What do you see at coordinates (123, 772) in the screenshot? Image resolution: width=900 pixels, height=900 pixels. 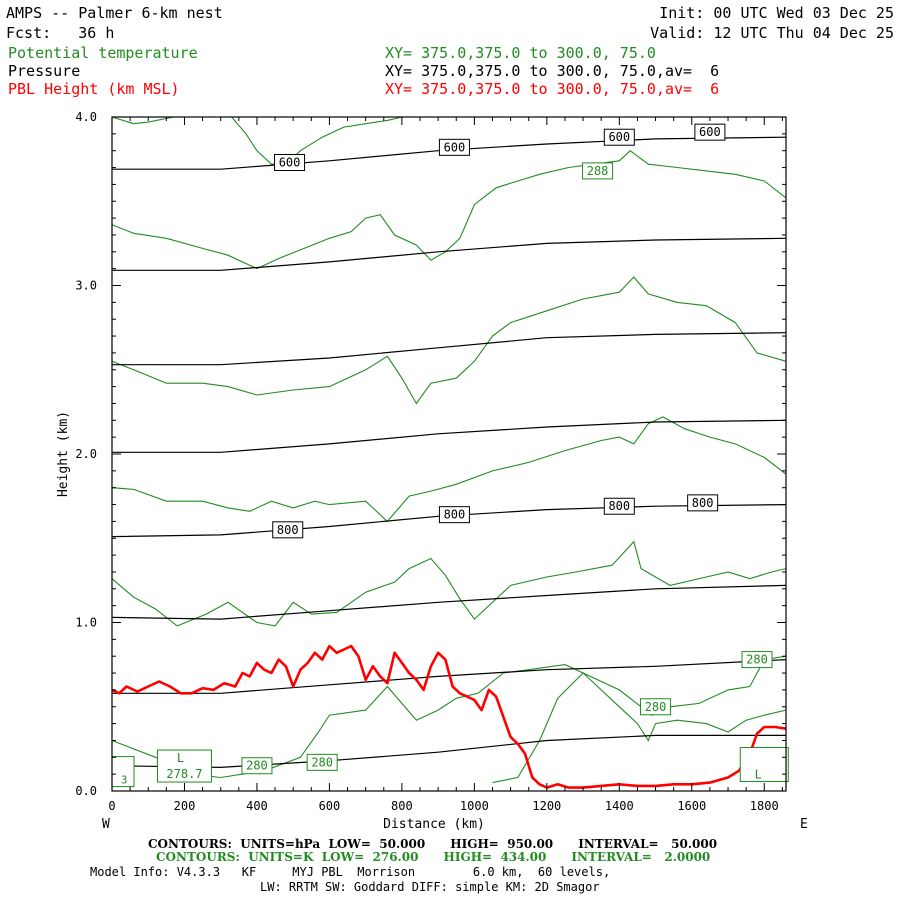 I see `theta-extremum-2: 3` at bounding box center [123, 772].